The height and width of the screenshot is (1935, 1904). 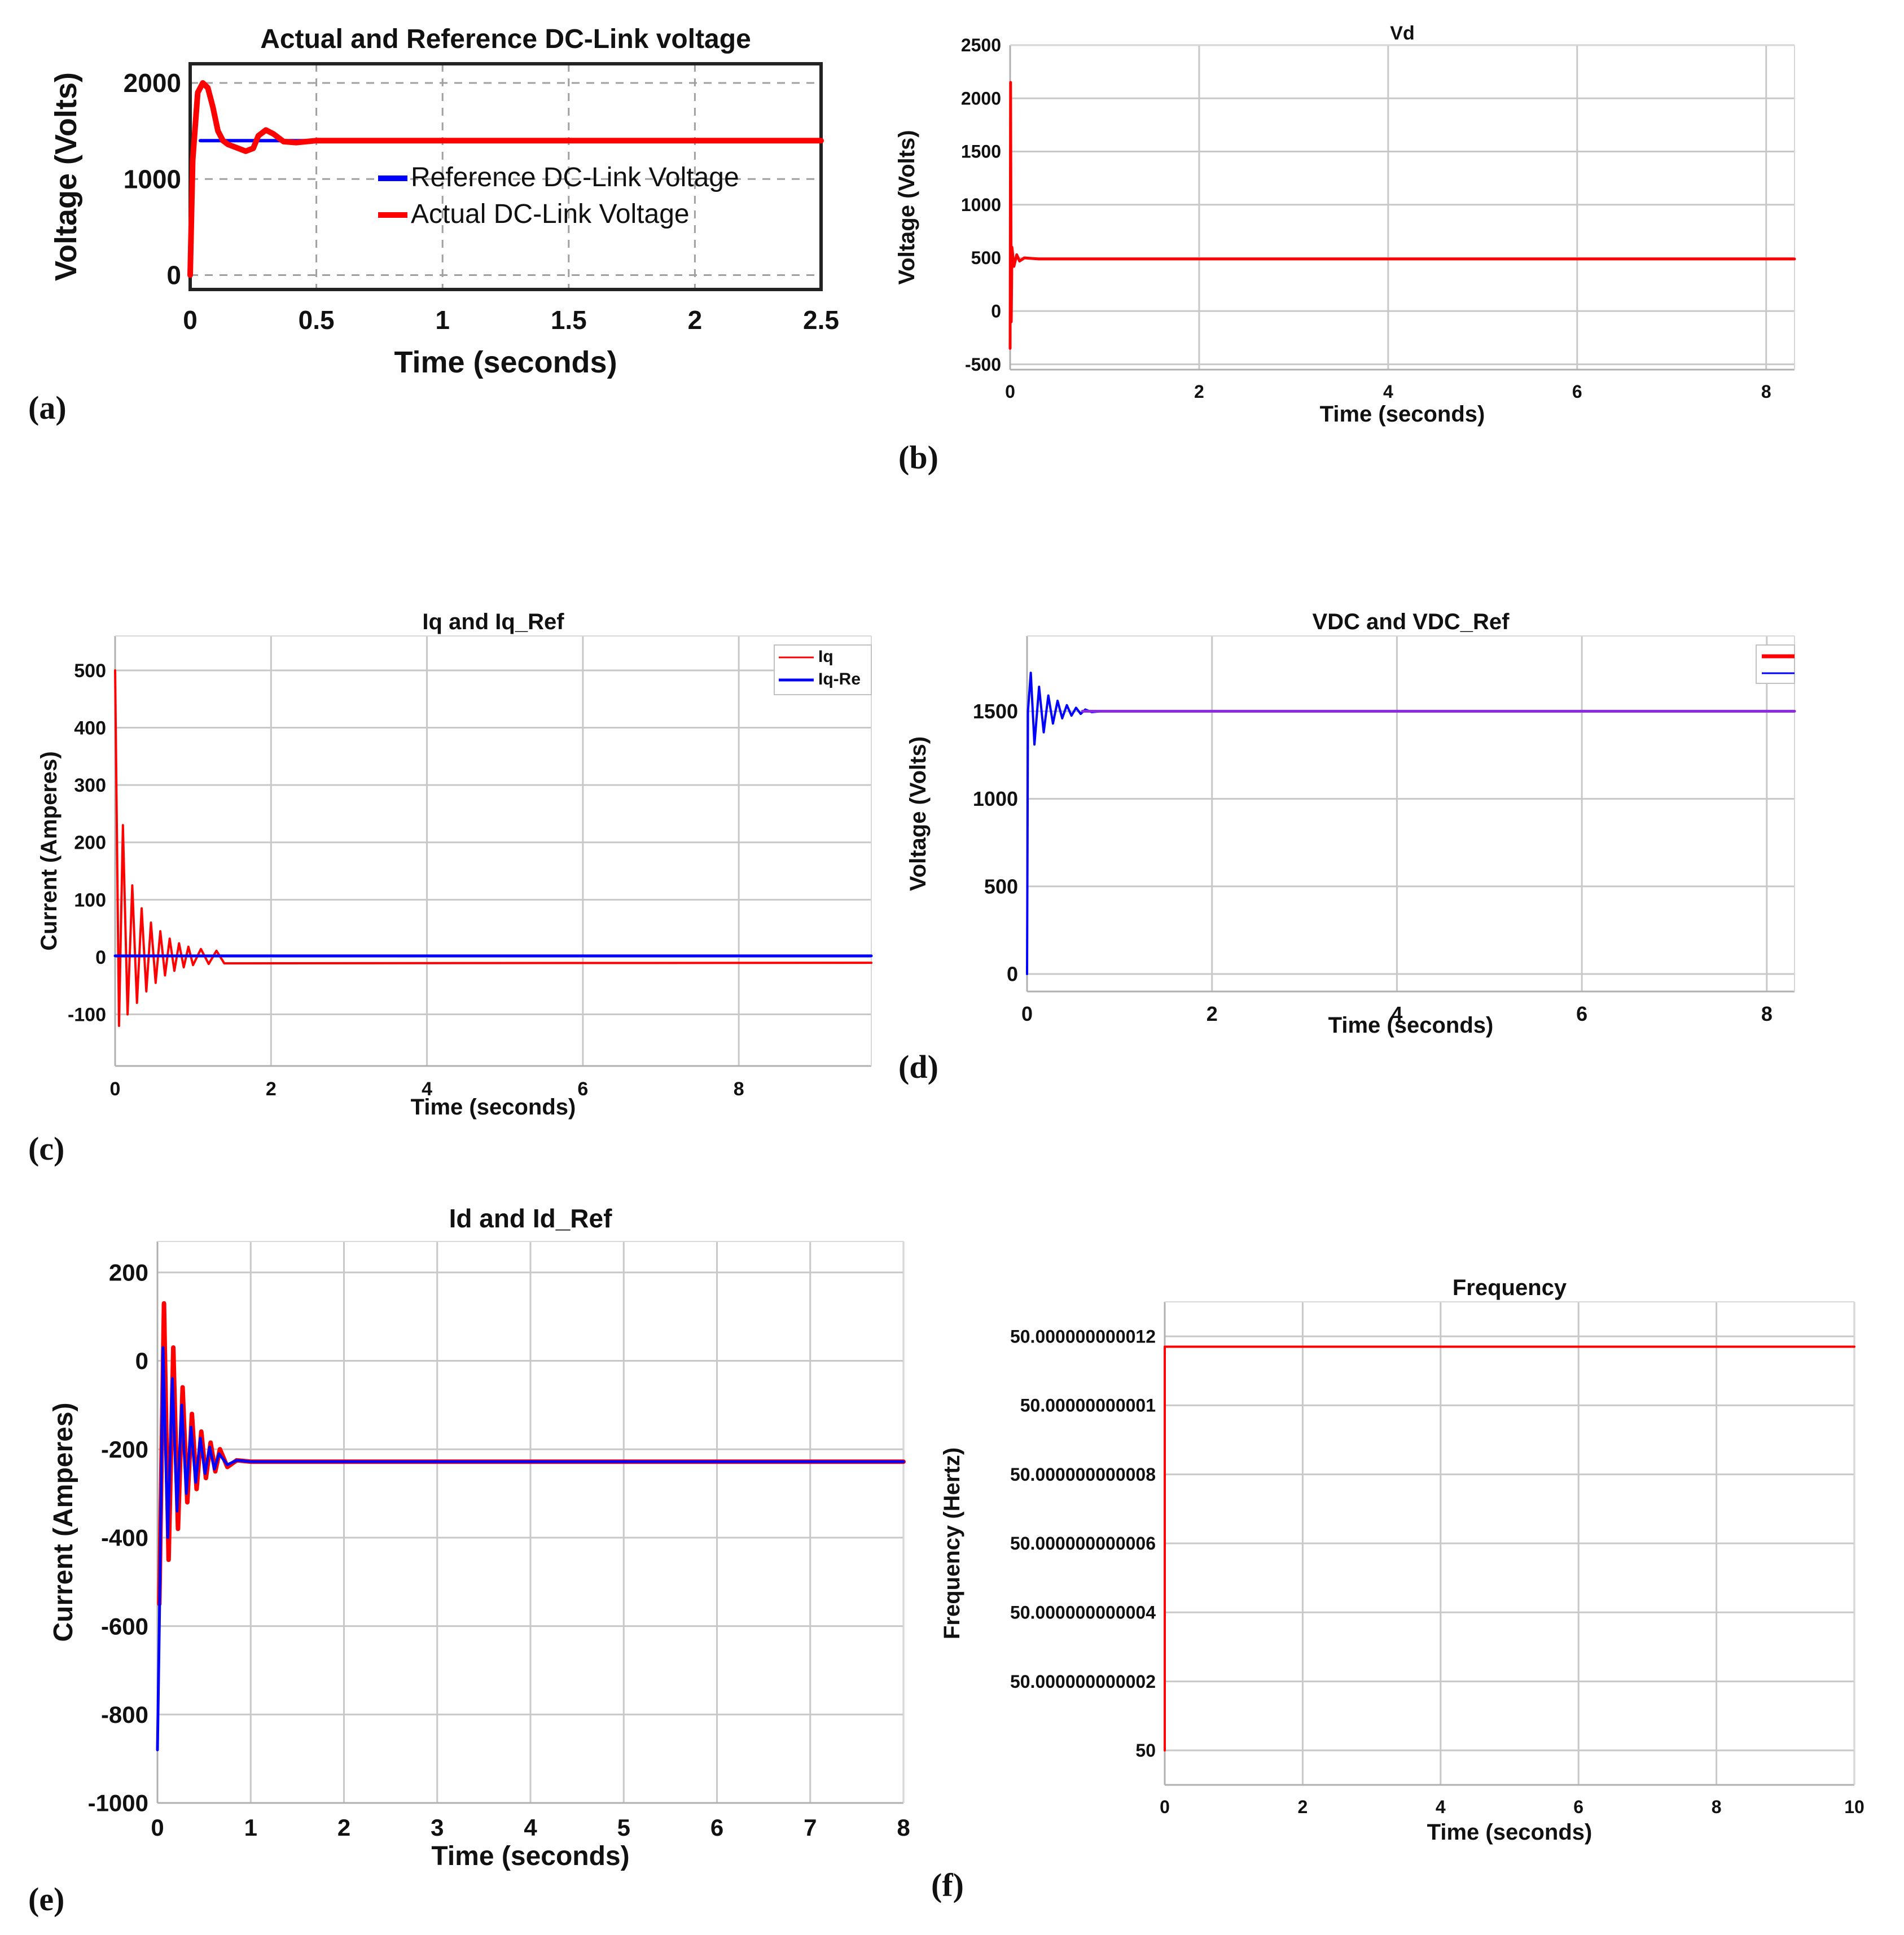 I want to click on legend-label-1: Iq-Re, so click(x=839, y=679).